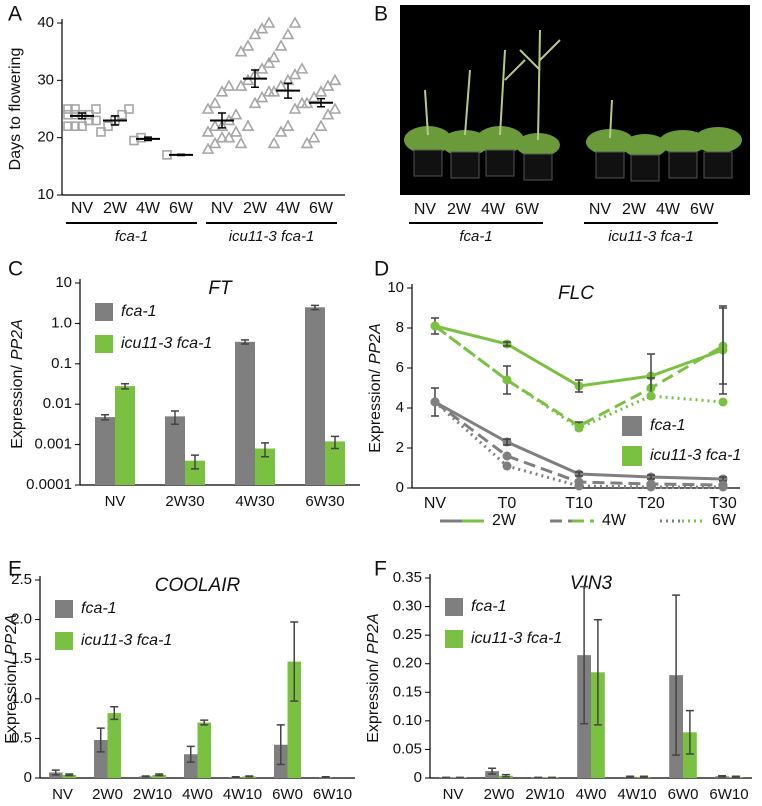 Image resolution: width=762 pixels, height=806 pixels. I want to click on pots, so click(573, 165).